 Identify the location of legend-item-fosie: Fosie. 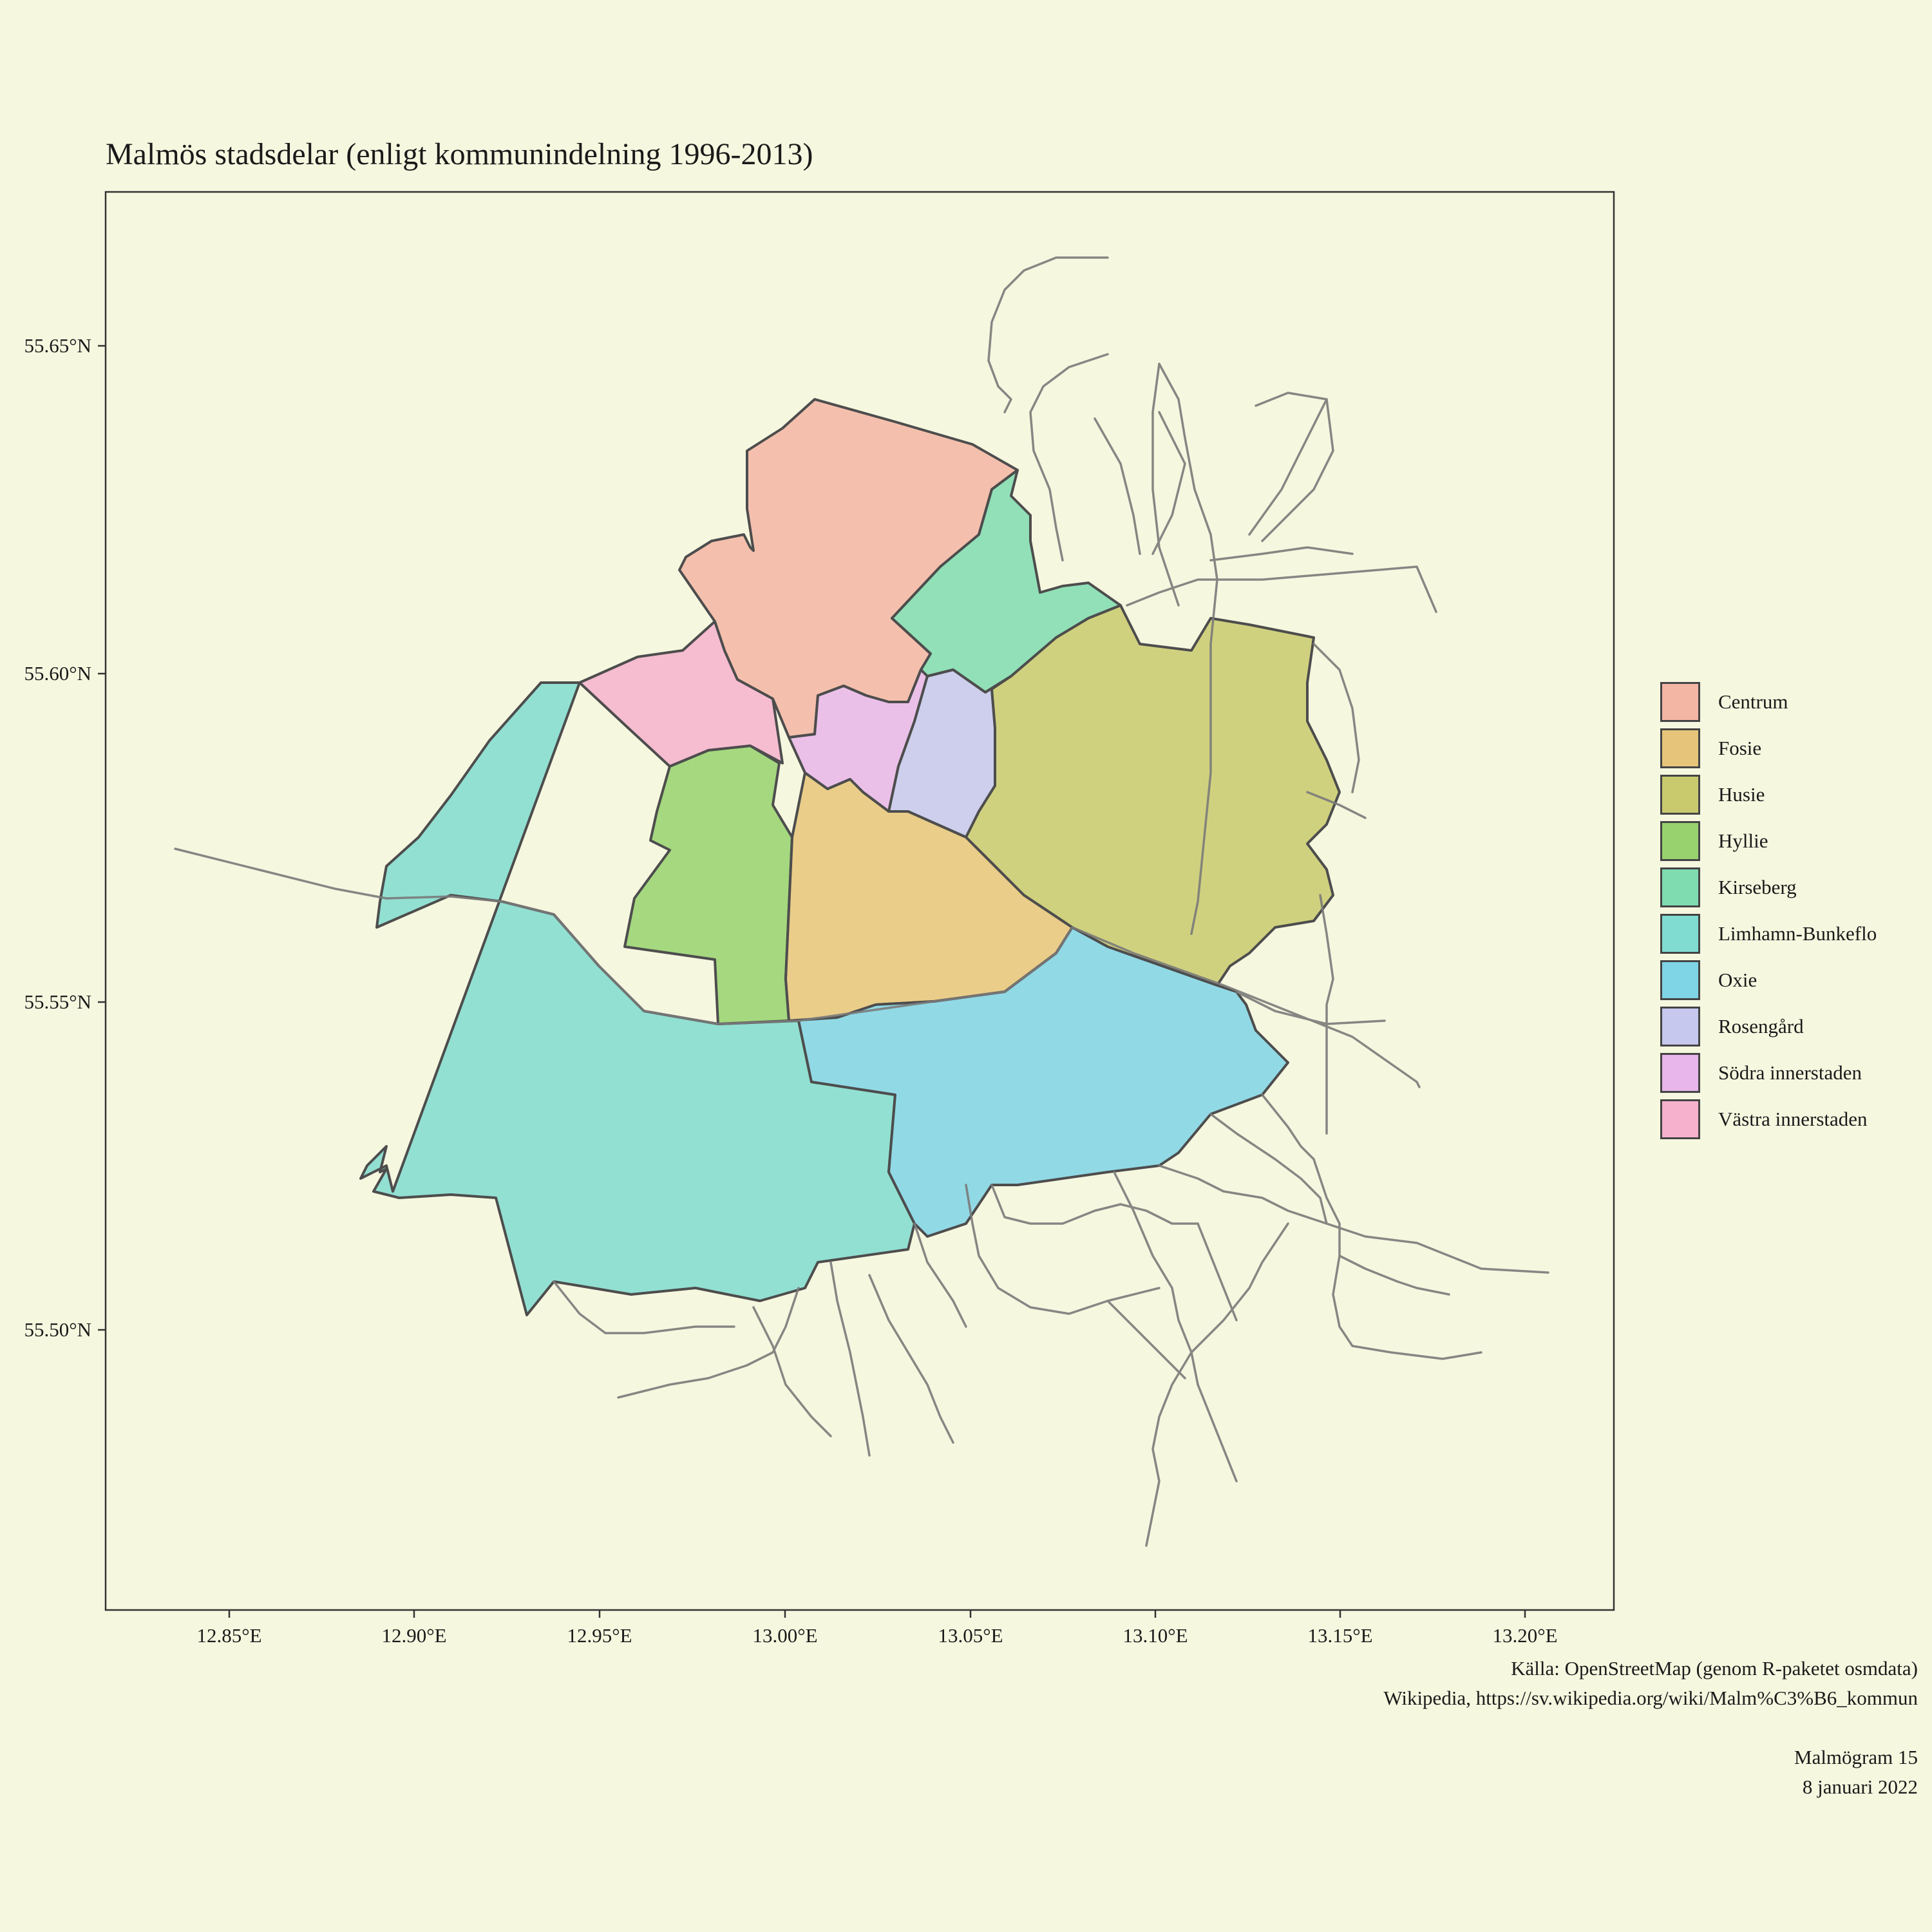
(1768, 749).